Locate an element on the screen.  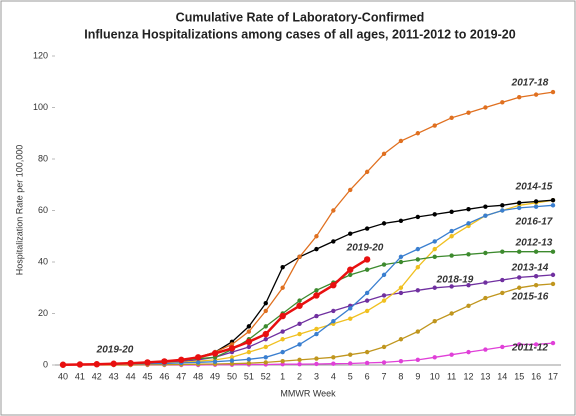
x-tick-label: 13 is located at coordinates (485, 376).